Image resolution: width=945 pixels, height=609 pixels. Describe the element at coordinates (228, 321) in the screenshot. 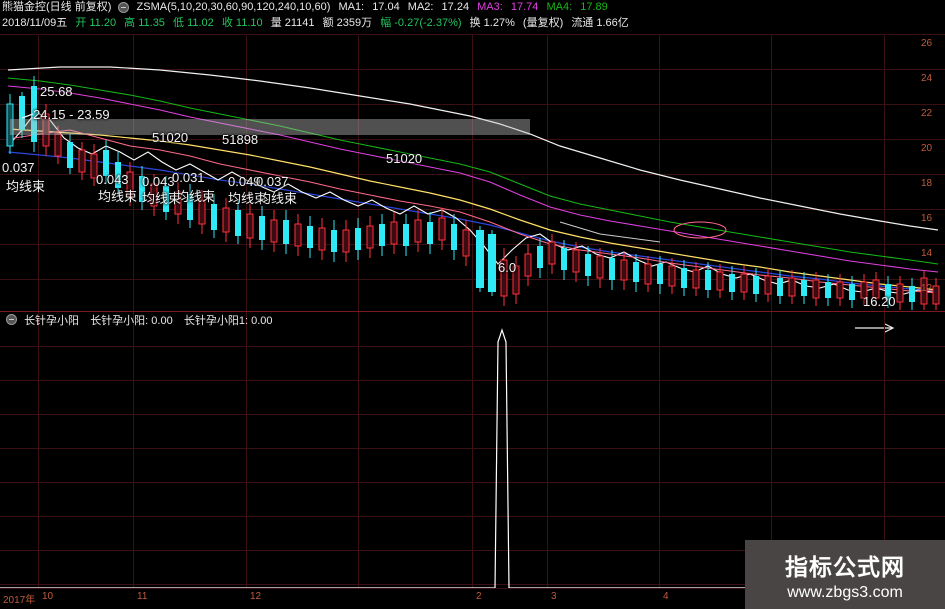

I see `indicator-value-2: 长针孕小阳1: 0.00` at that location.